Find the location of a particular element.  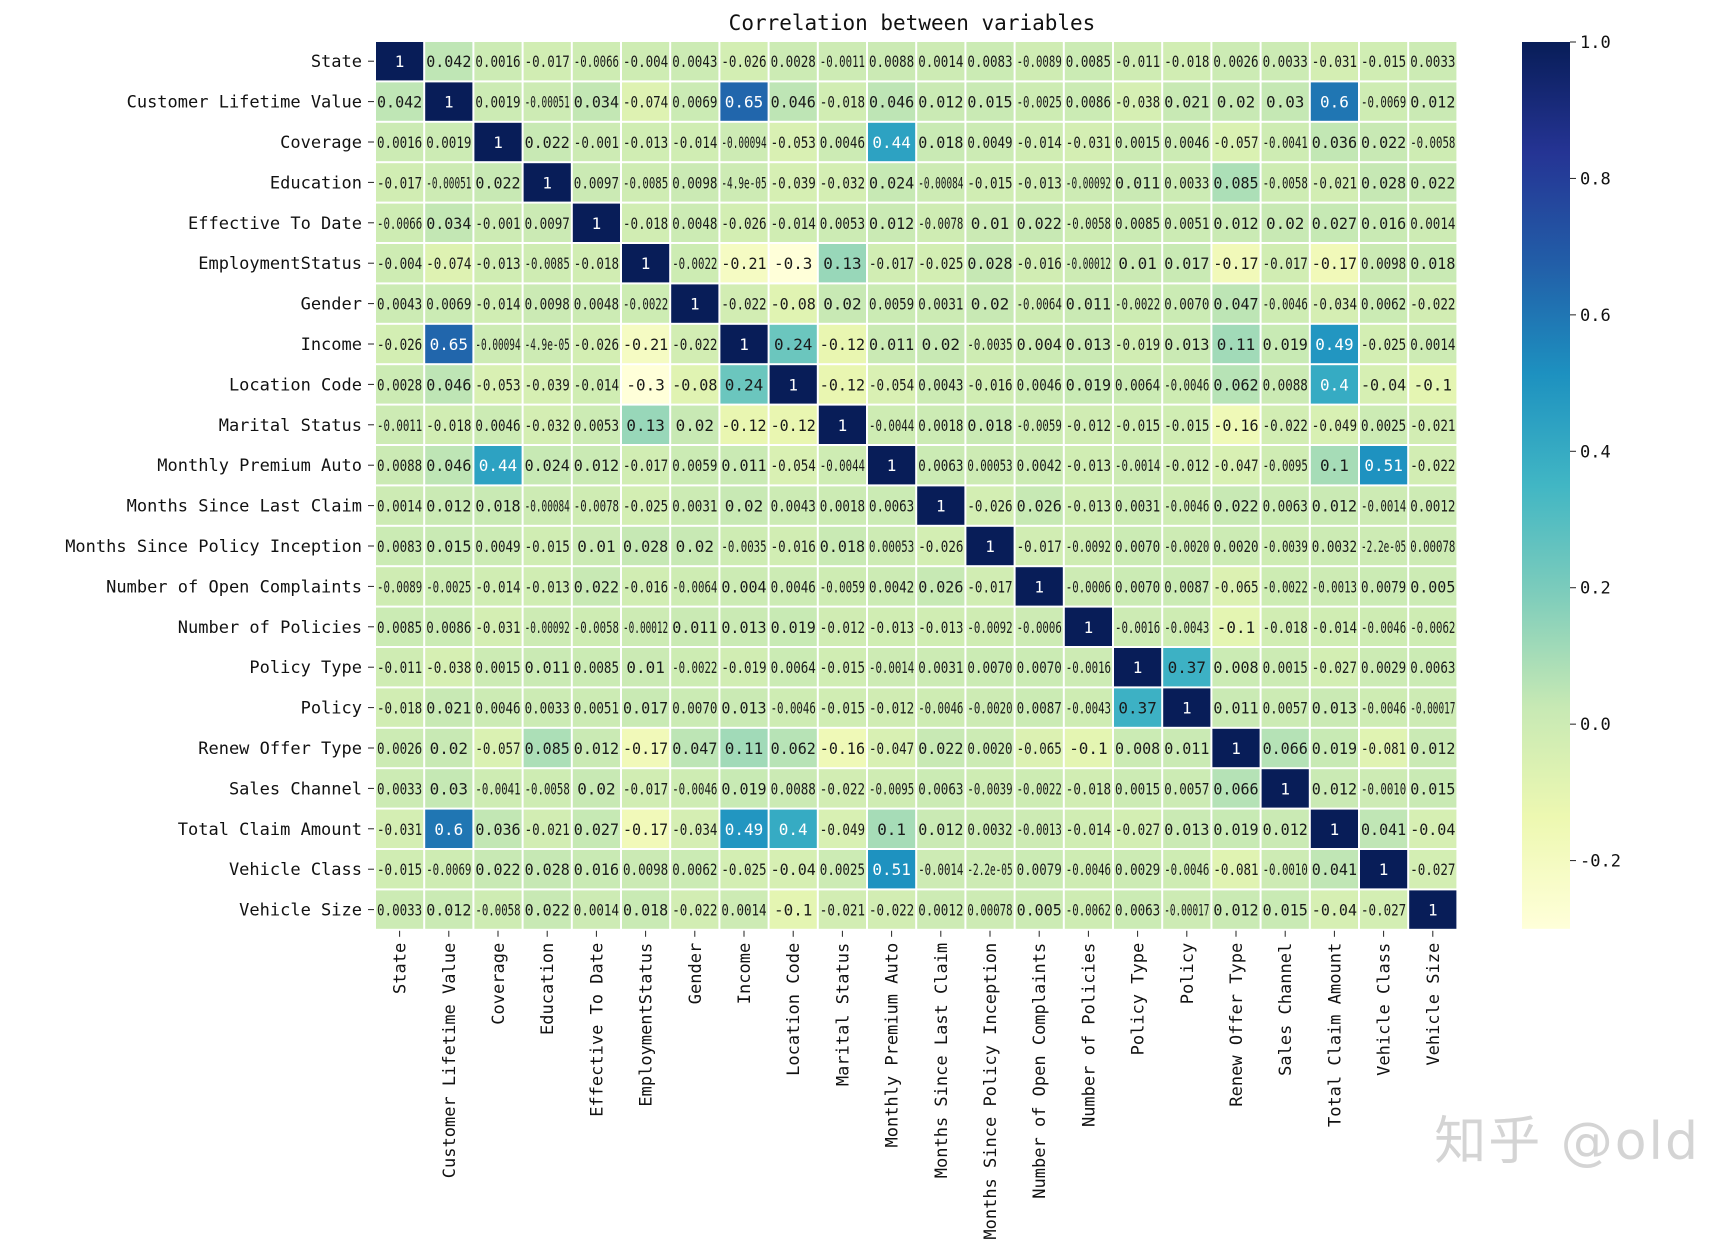

cell-value-label: 0.022 is located at coordinates (1235, 506).